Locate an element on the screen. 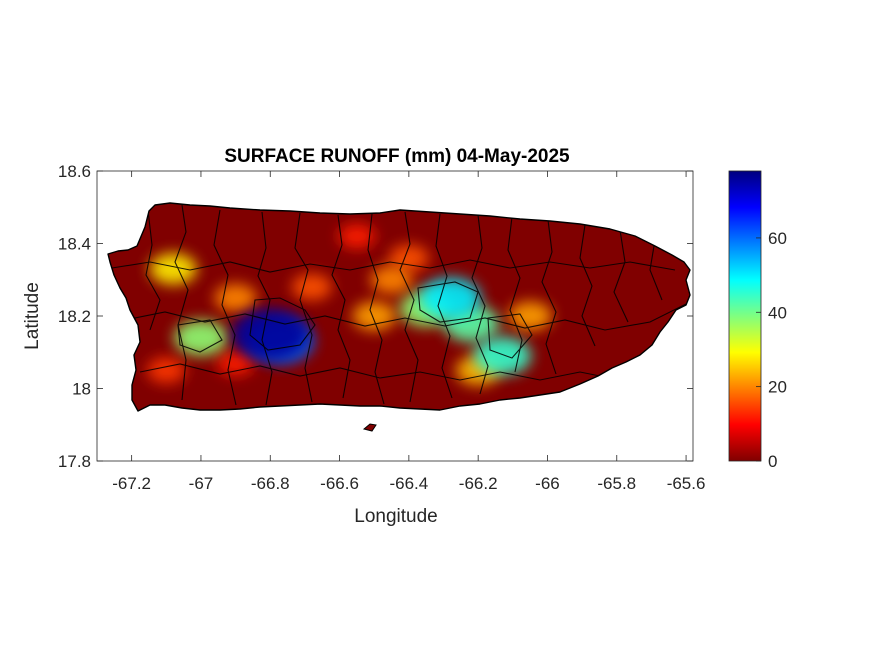  colorbar-tick-label: 60 is located at coordinates (777, 238).